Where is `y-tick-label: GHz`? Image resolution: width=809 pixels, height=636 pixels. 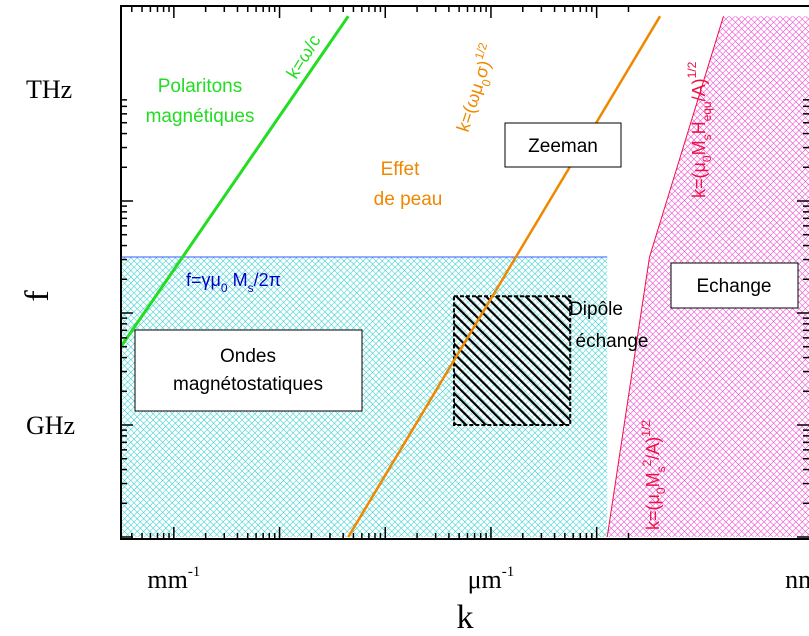
y-tick-label: GHz is located at coordinates (50, 425).